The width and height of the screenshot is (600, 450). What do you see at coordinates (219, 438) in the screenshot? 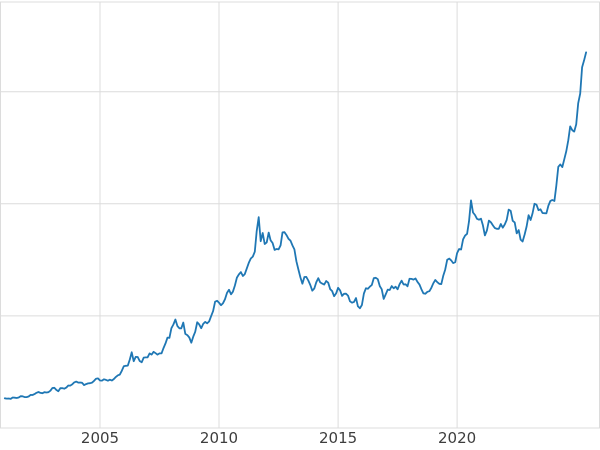
I see `x-axis-tick-label-2010: 2010` at bounding box center [219, 438].